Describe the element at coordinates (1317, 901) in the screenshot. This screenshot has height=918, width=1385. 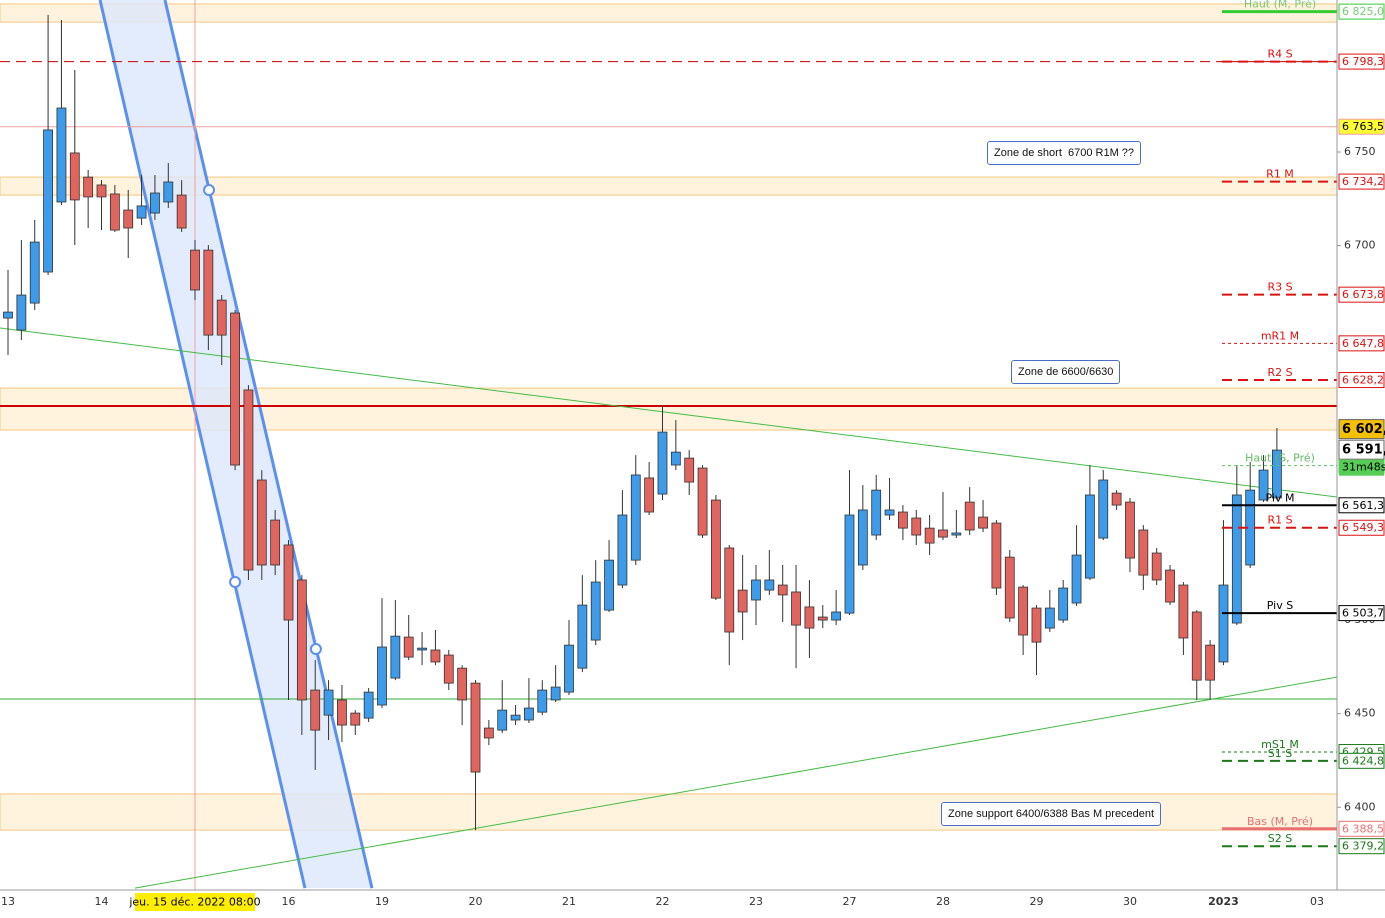
I see `x-tick-label: 03` at that location.